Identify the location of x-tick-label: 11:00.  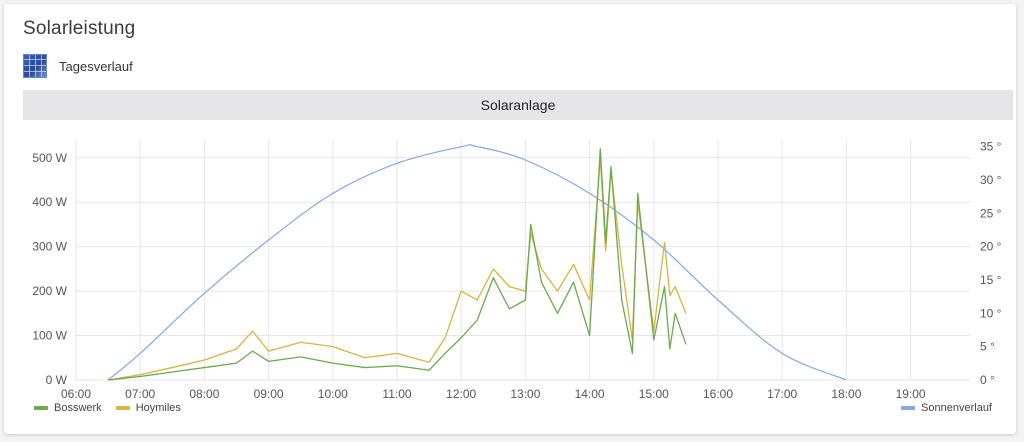
(396, 394).